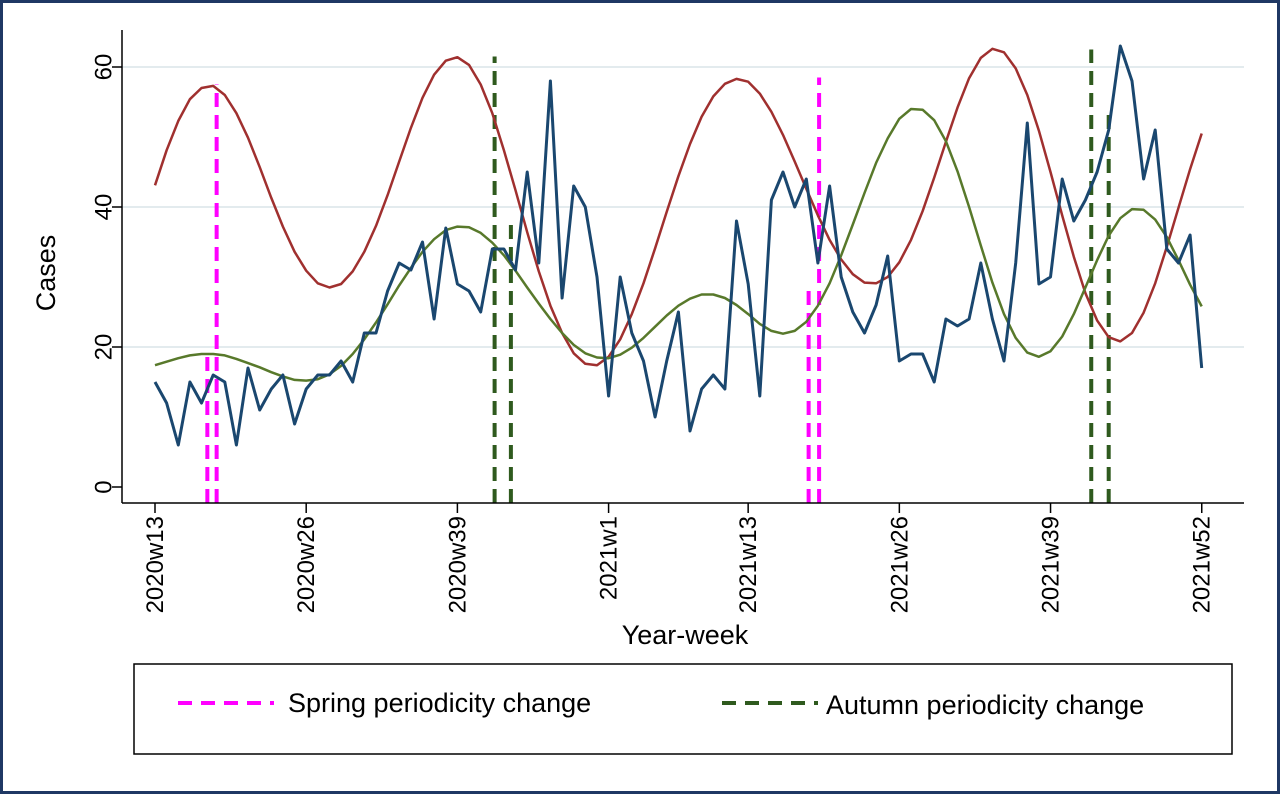  What do you see at coordinates (1202, 564) in the screenshot?
I see `x-tick-label: 2021w52` at bounding box center [1202, 564].